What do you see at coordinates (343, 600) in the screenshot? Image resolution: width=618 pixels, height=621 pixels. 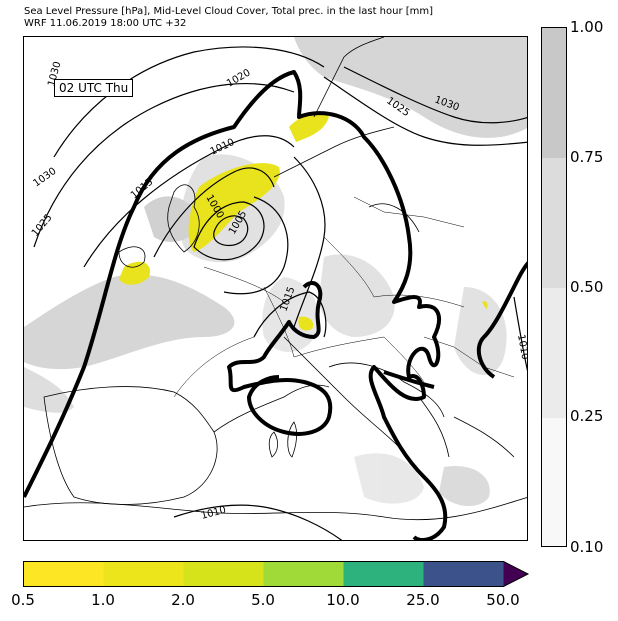 I see `precip-tick: 10.0` at bounding box center [343, 600].